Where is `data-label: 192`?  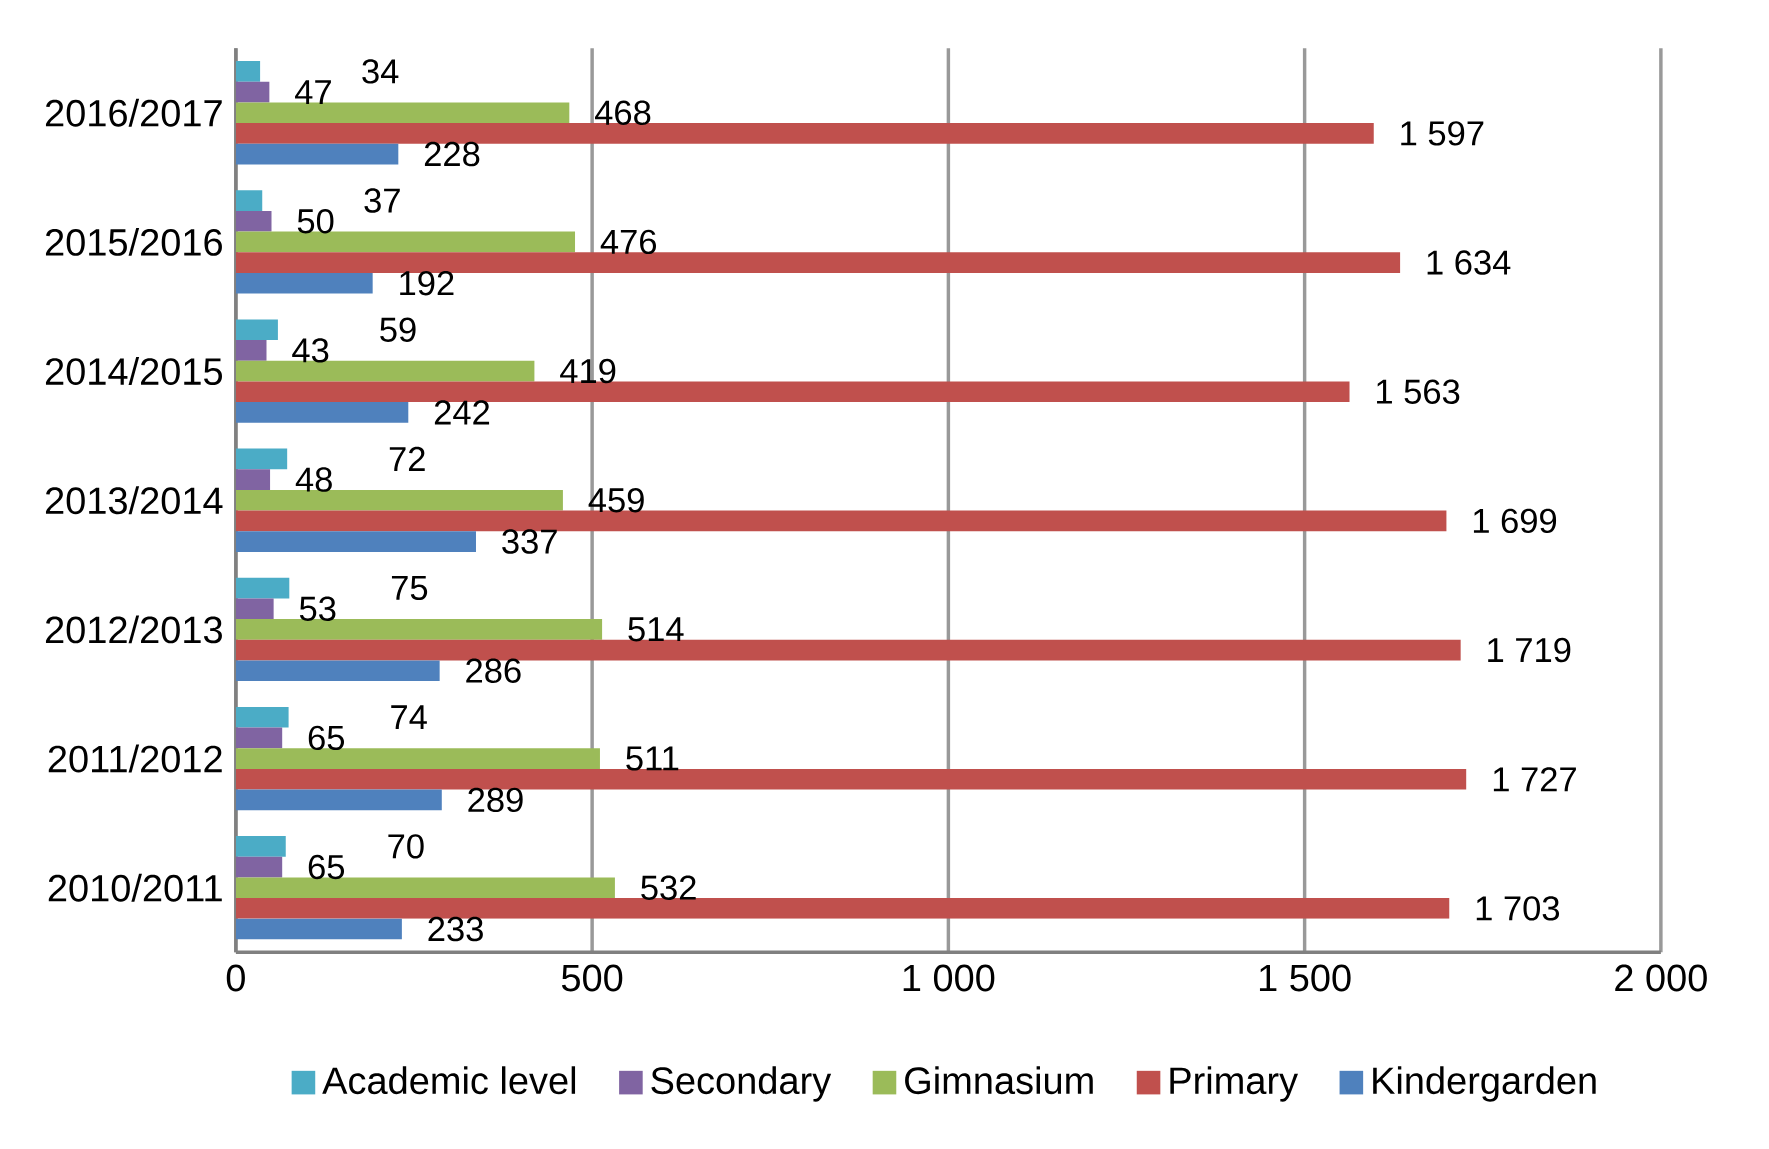
data-label: 192 is located at coordinates (427, 283).